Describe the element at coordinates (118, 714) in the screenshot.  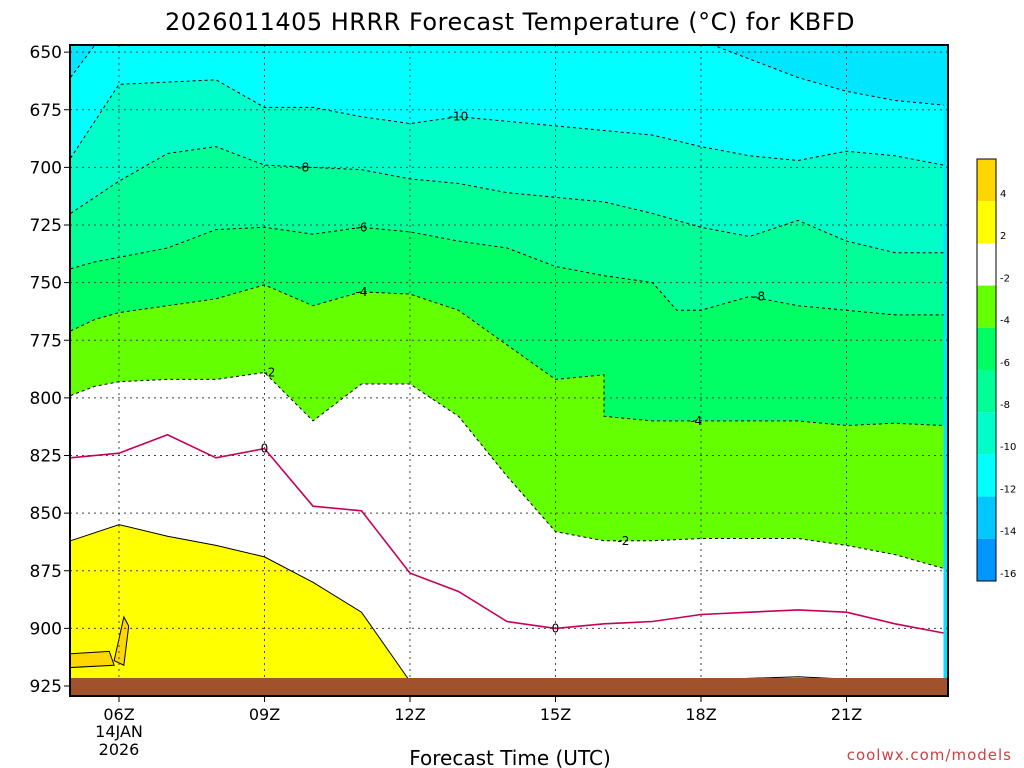
I see `x-tick-label: 06Z` at that location.